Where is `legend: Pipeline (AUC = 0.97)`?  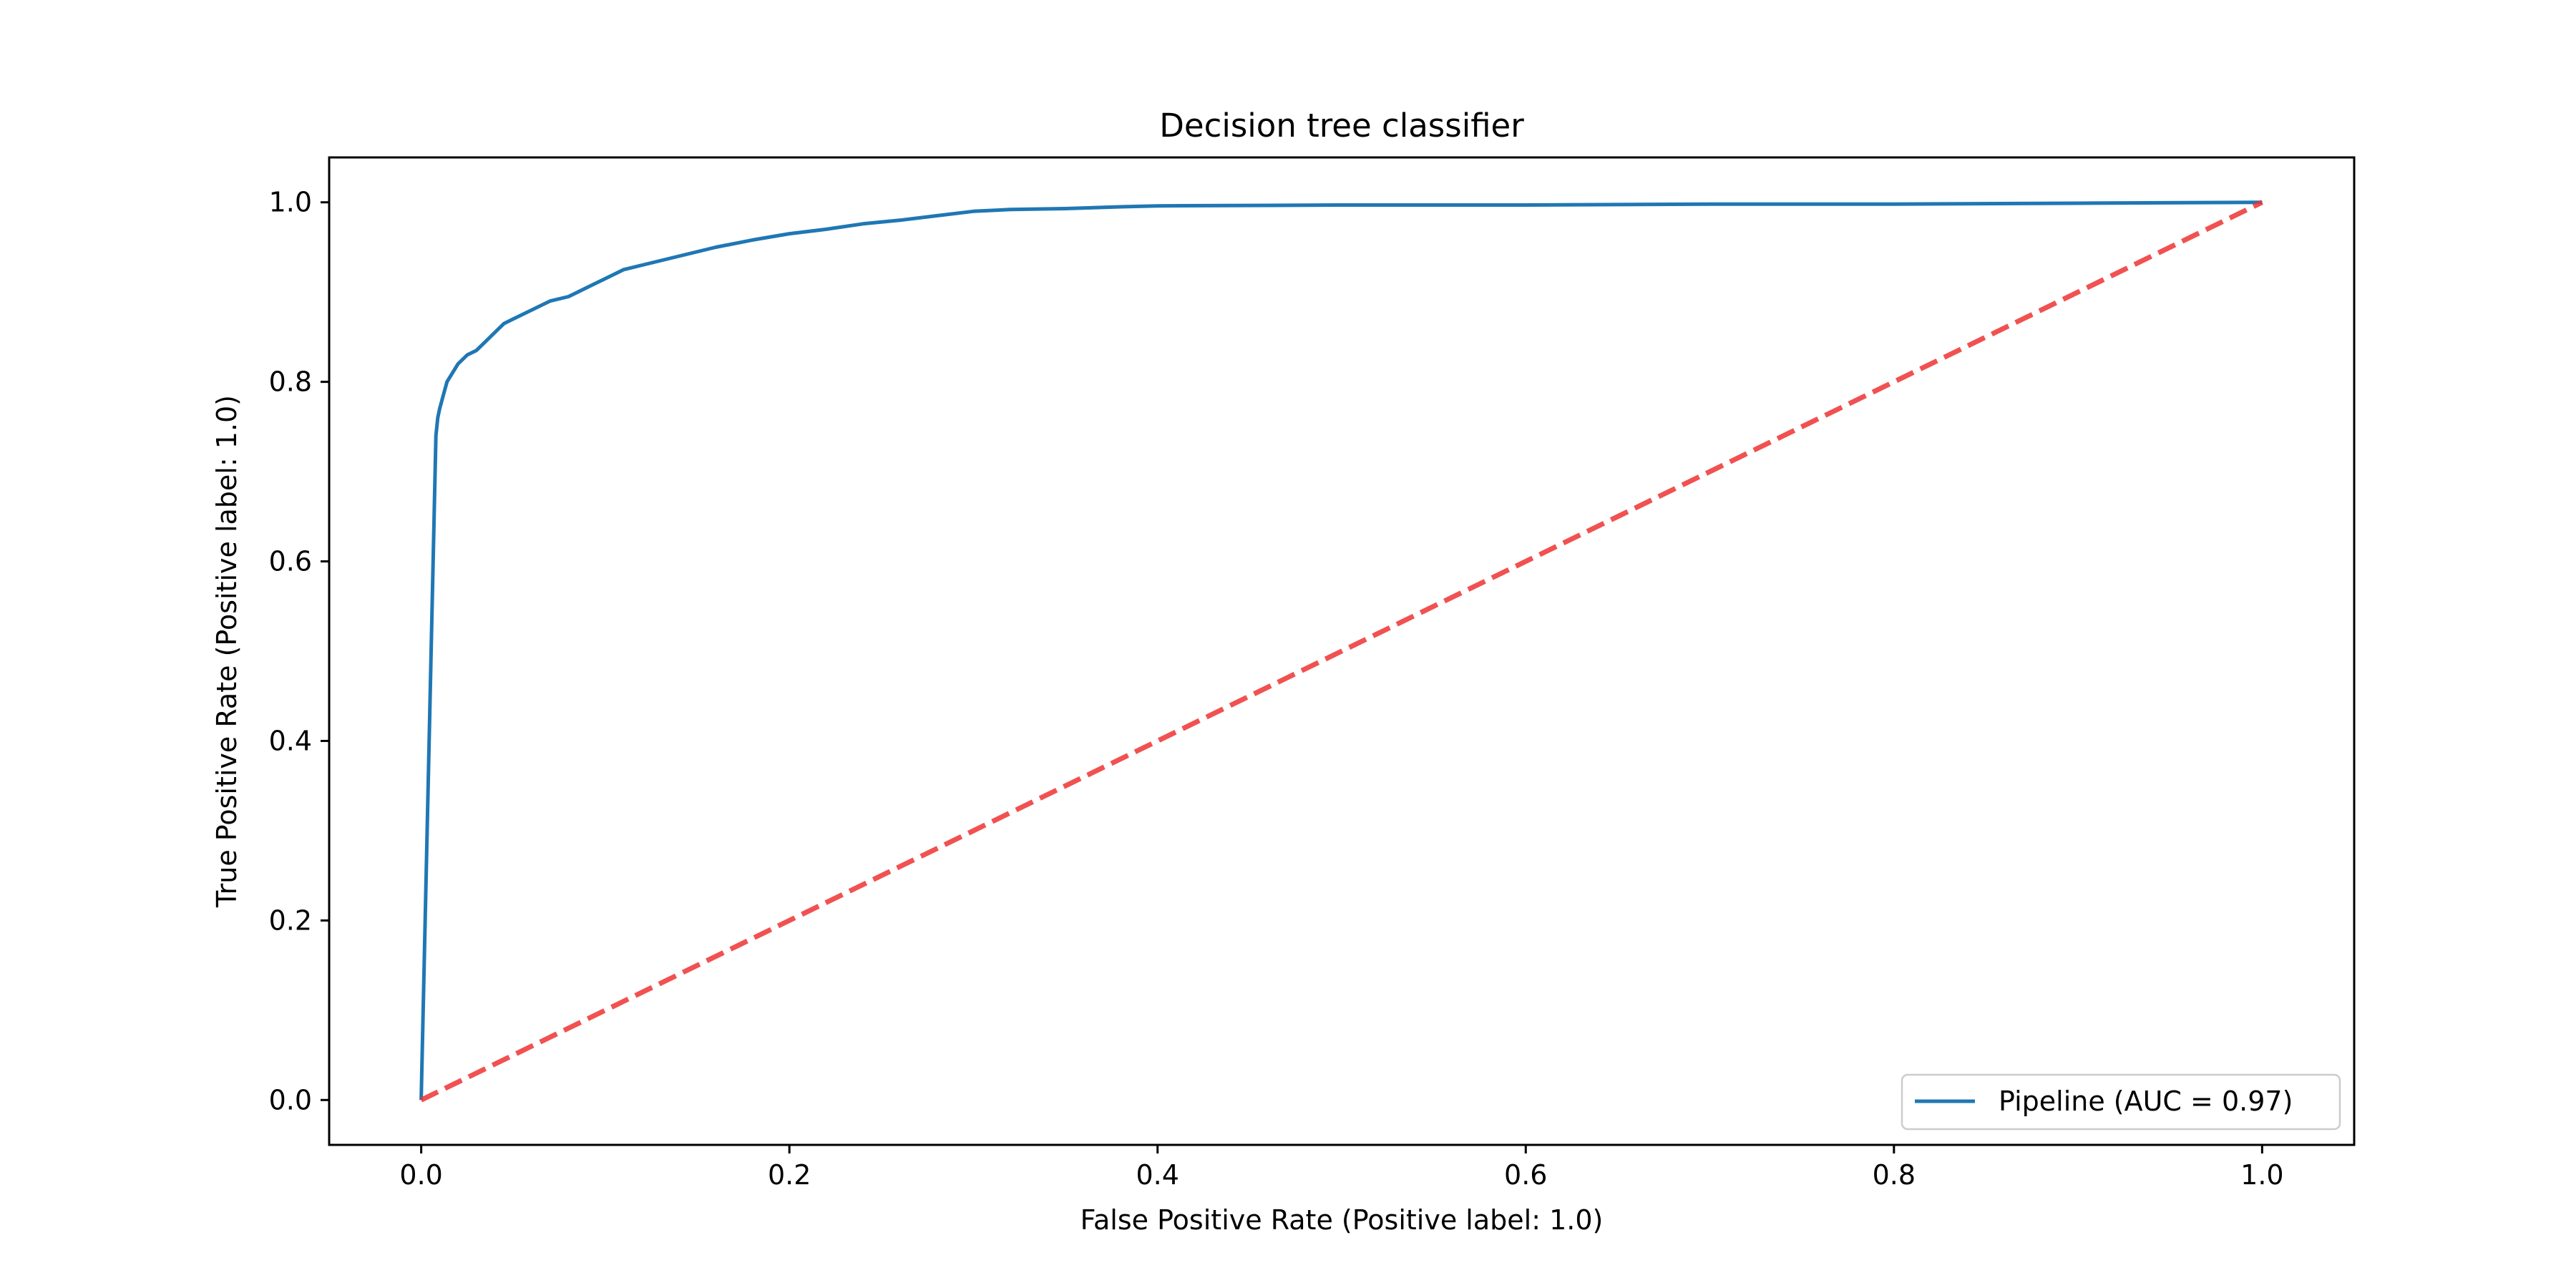
legend: Pipeline (AUC = 0.97) is located at coordinates (2121, 1102).